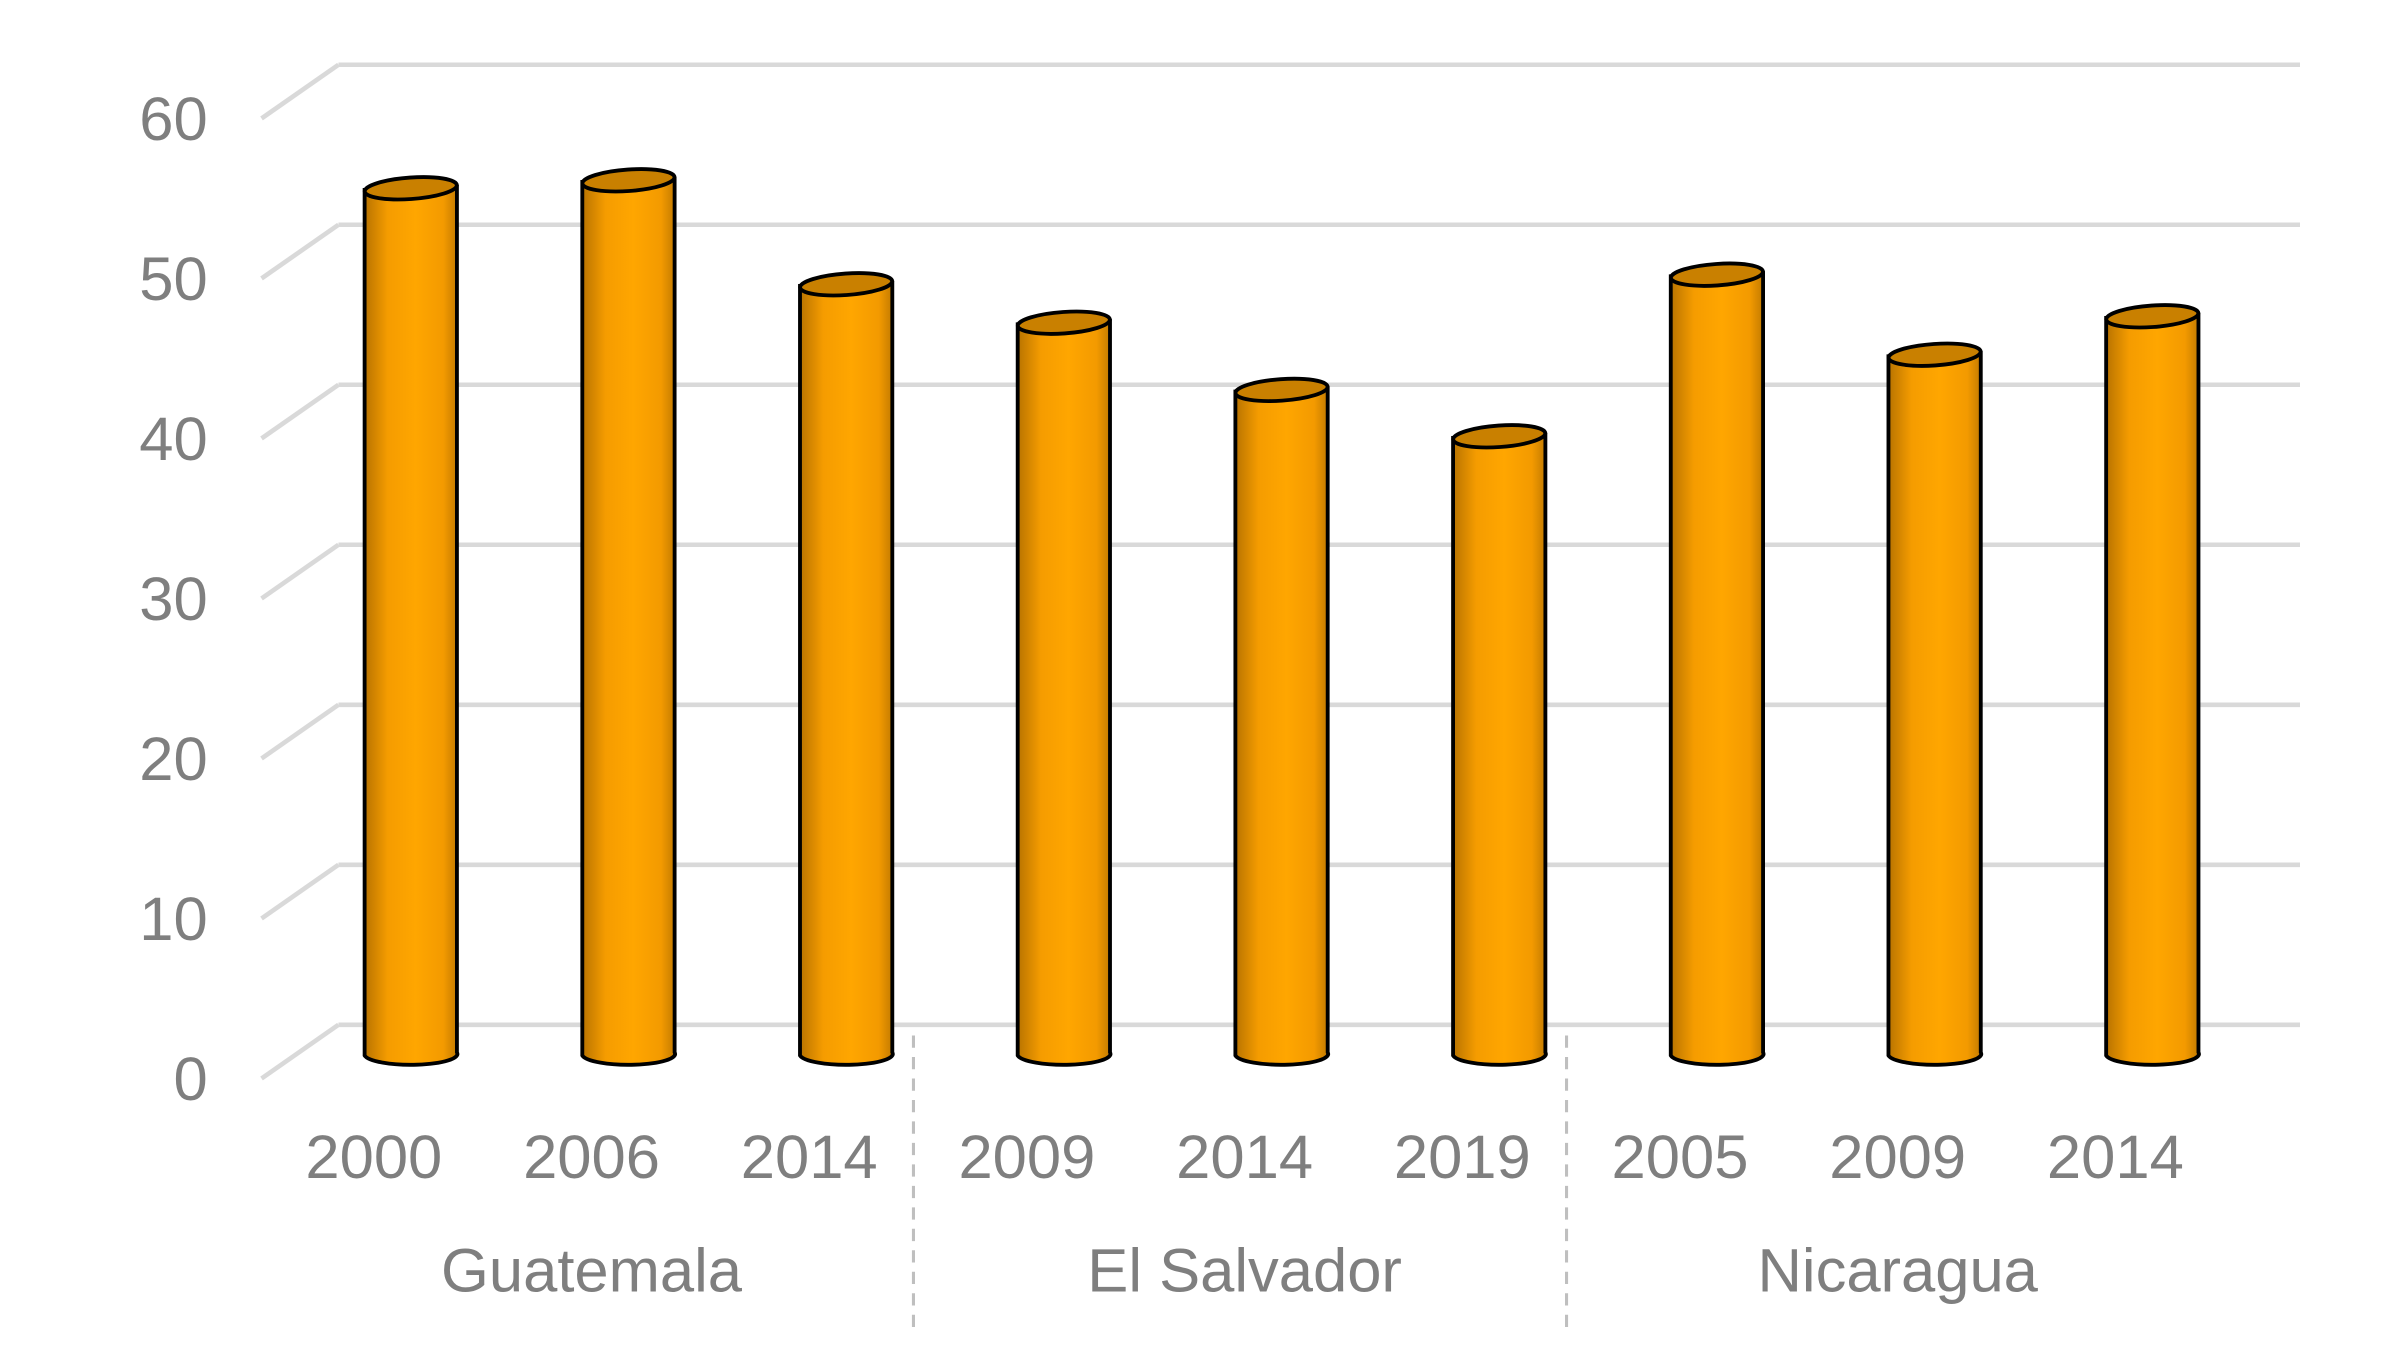  Describe the element at coordinates (173, 279) in the screenshot. I see `y-tick-label: 50` at that location.